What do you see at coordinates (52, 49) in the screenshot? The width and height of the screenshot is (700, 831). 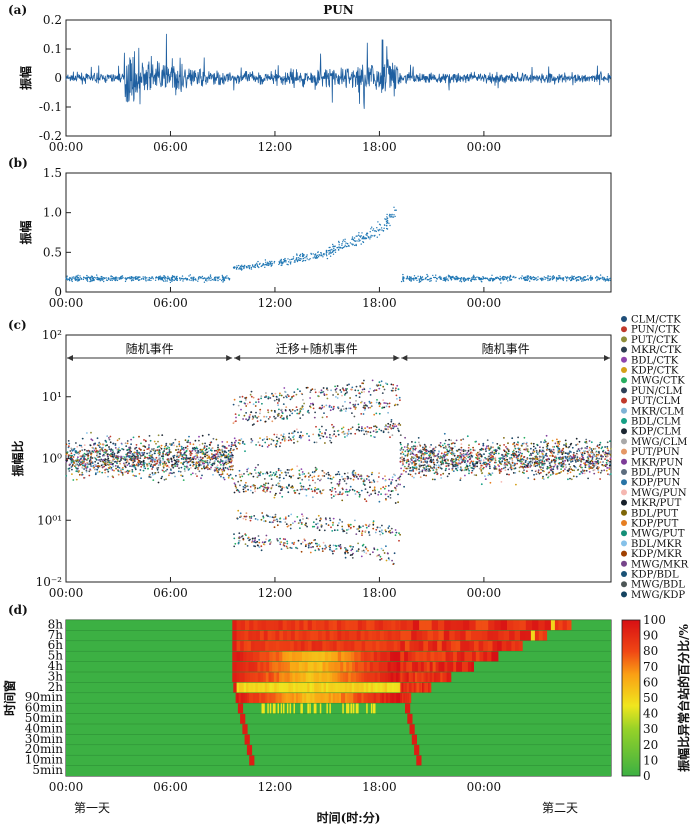 I see `y-tick-label: 0.1` at bounding box center [52, 49].